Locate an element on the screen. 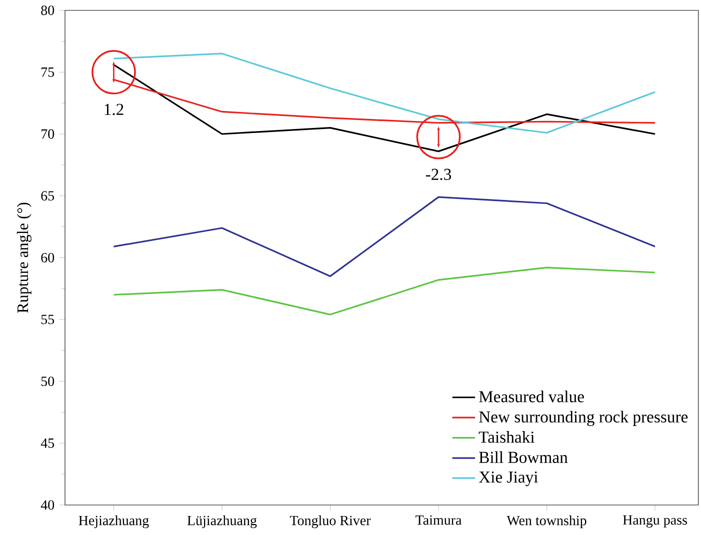 This screenshot has height=535, width=701. x-tick-label: Hangu pass is located at coordinates (654, 521).